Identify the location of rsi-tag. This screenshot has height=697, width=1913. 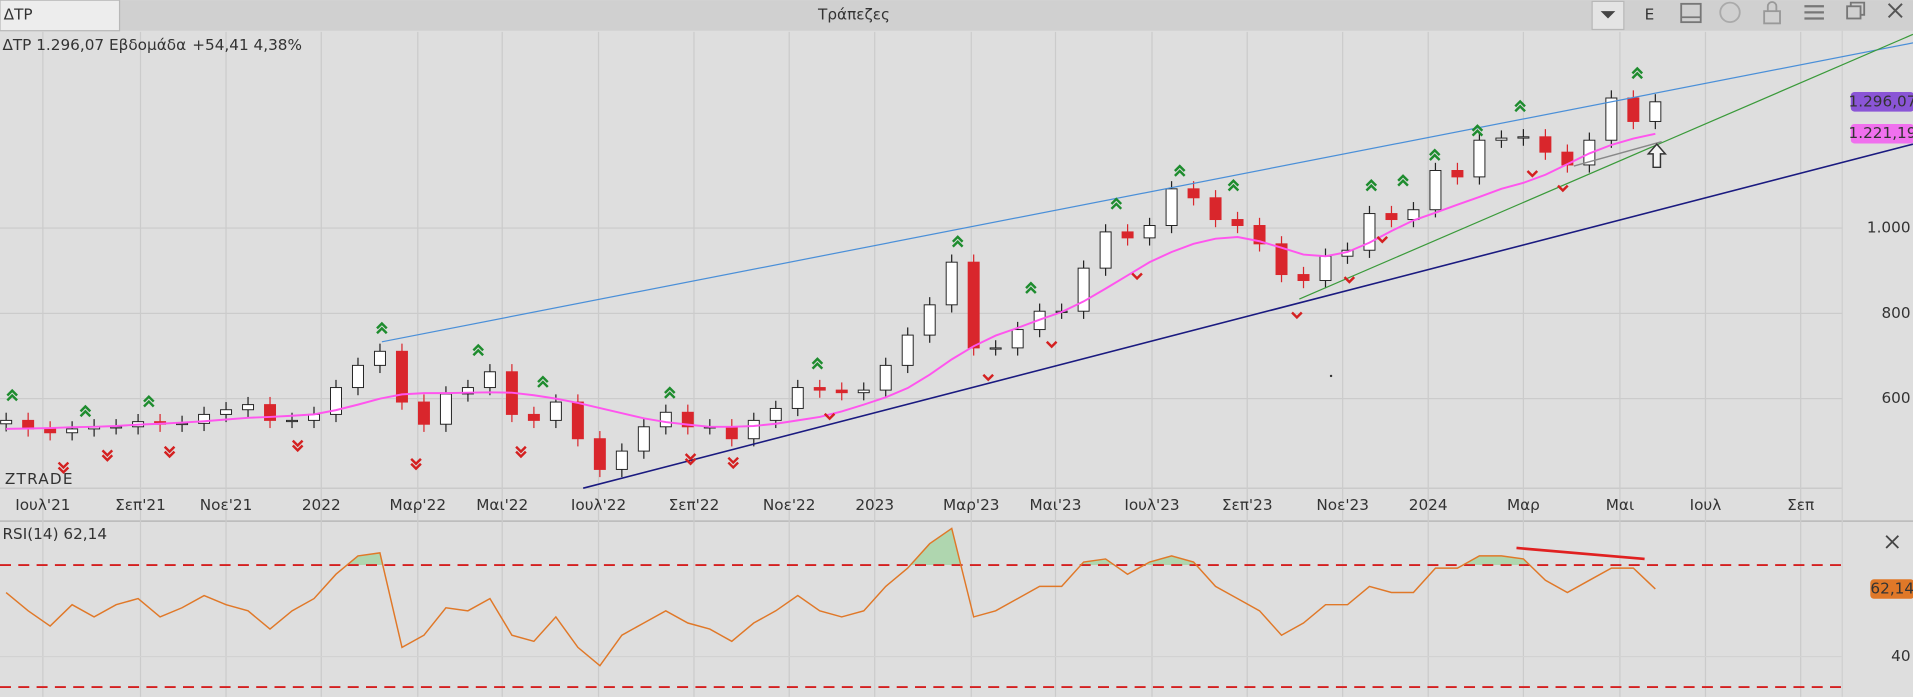
(1891, 589).